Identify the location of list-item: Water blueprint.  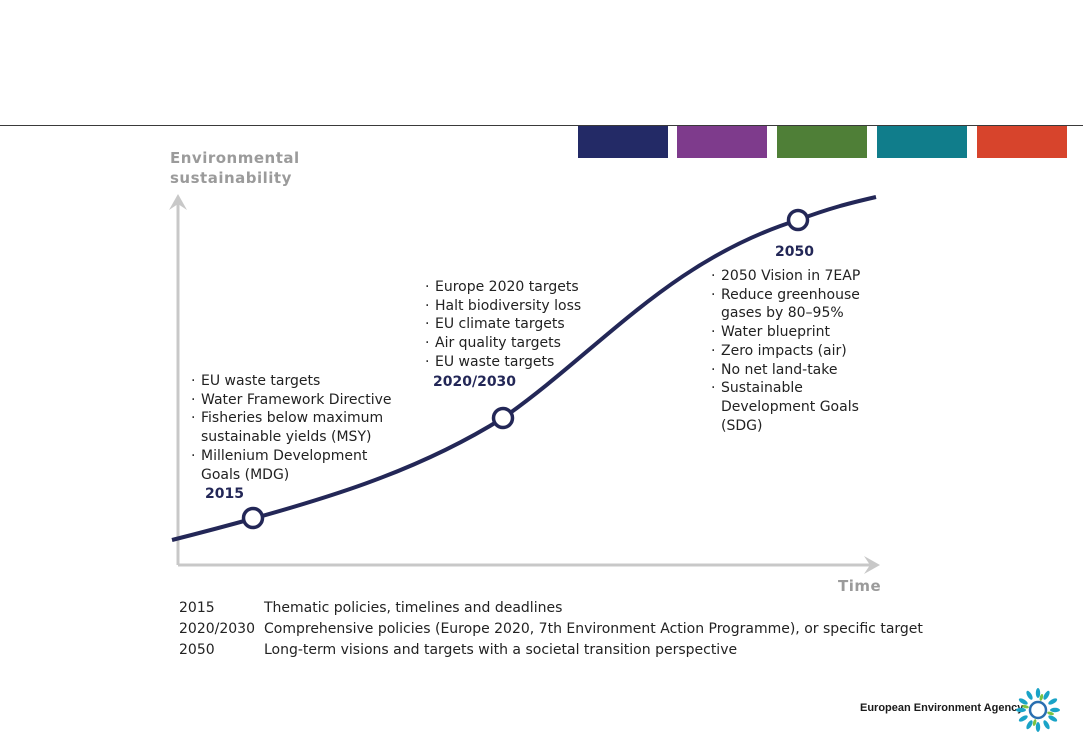
(793, 332).